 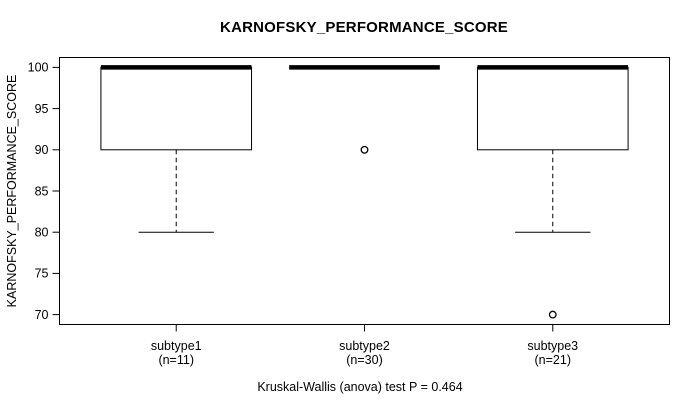 What do you see at coordinates (42, 191) in the screenshot?
I see `y-axis-tick-label: 85` at bounding box center [42, 191].